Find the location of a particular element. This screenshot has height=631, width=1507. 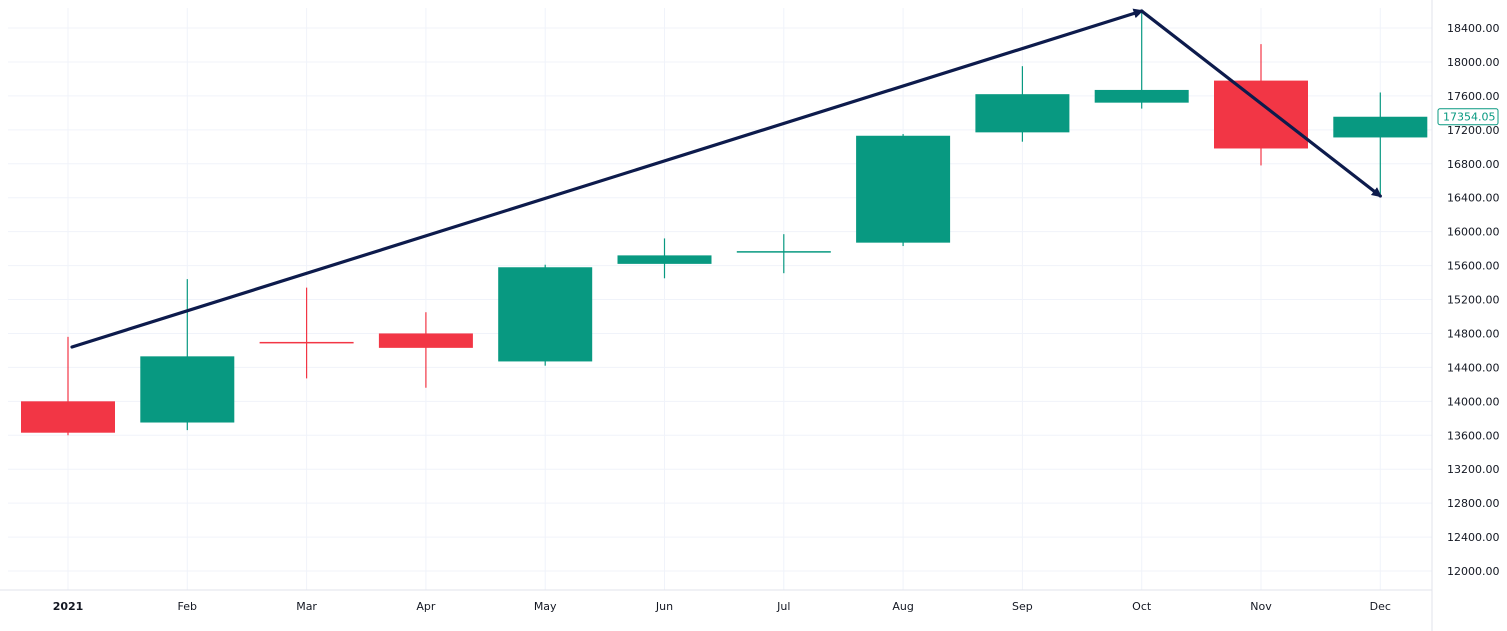

x-tick-label: Jul is located at coordinates (783, 606).